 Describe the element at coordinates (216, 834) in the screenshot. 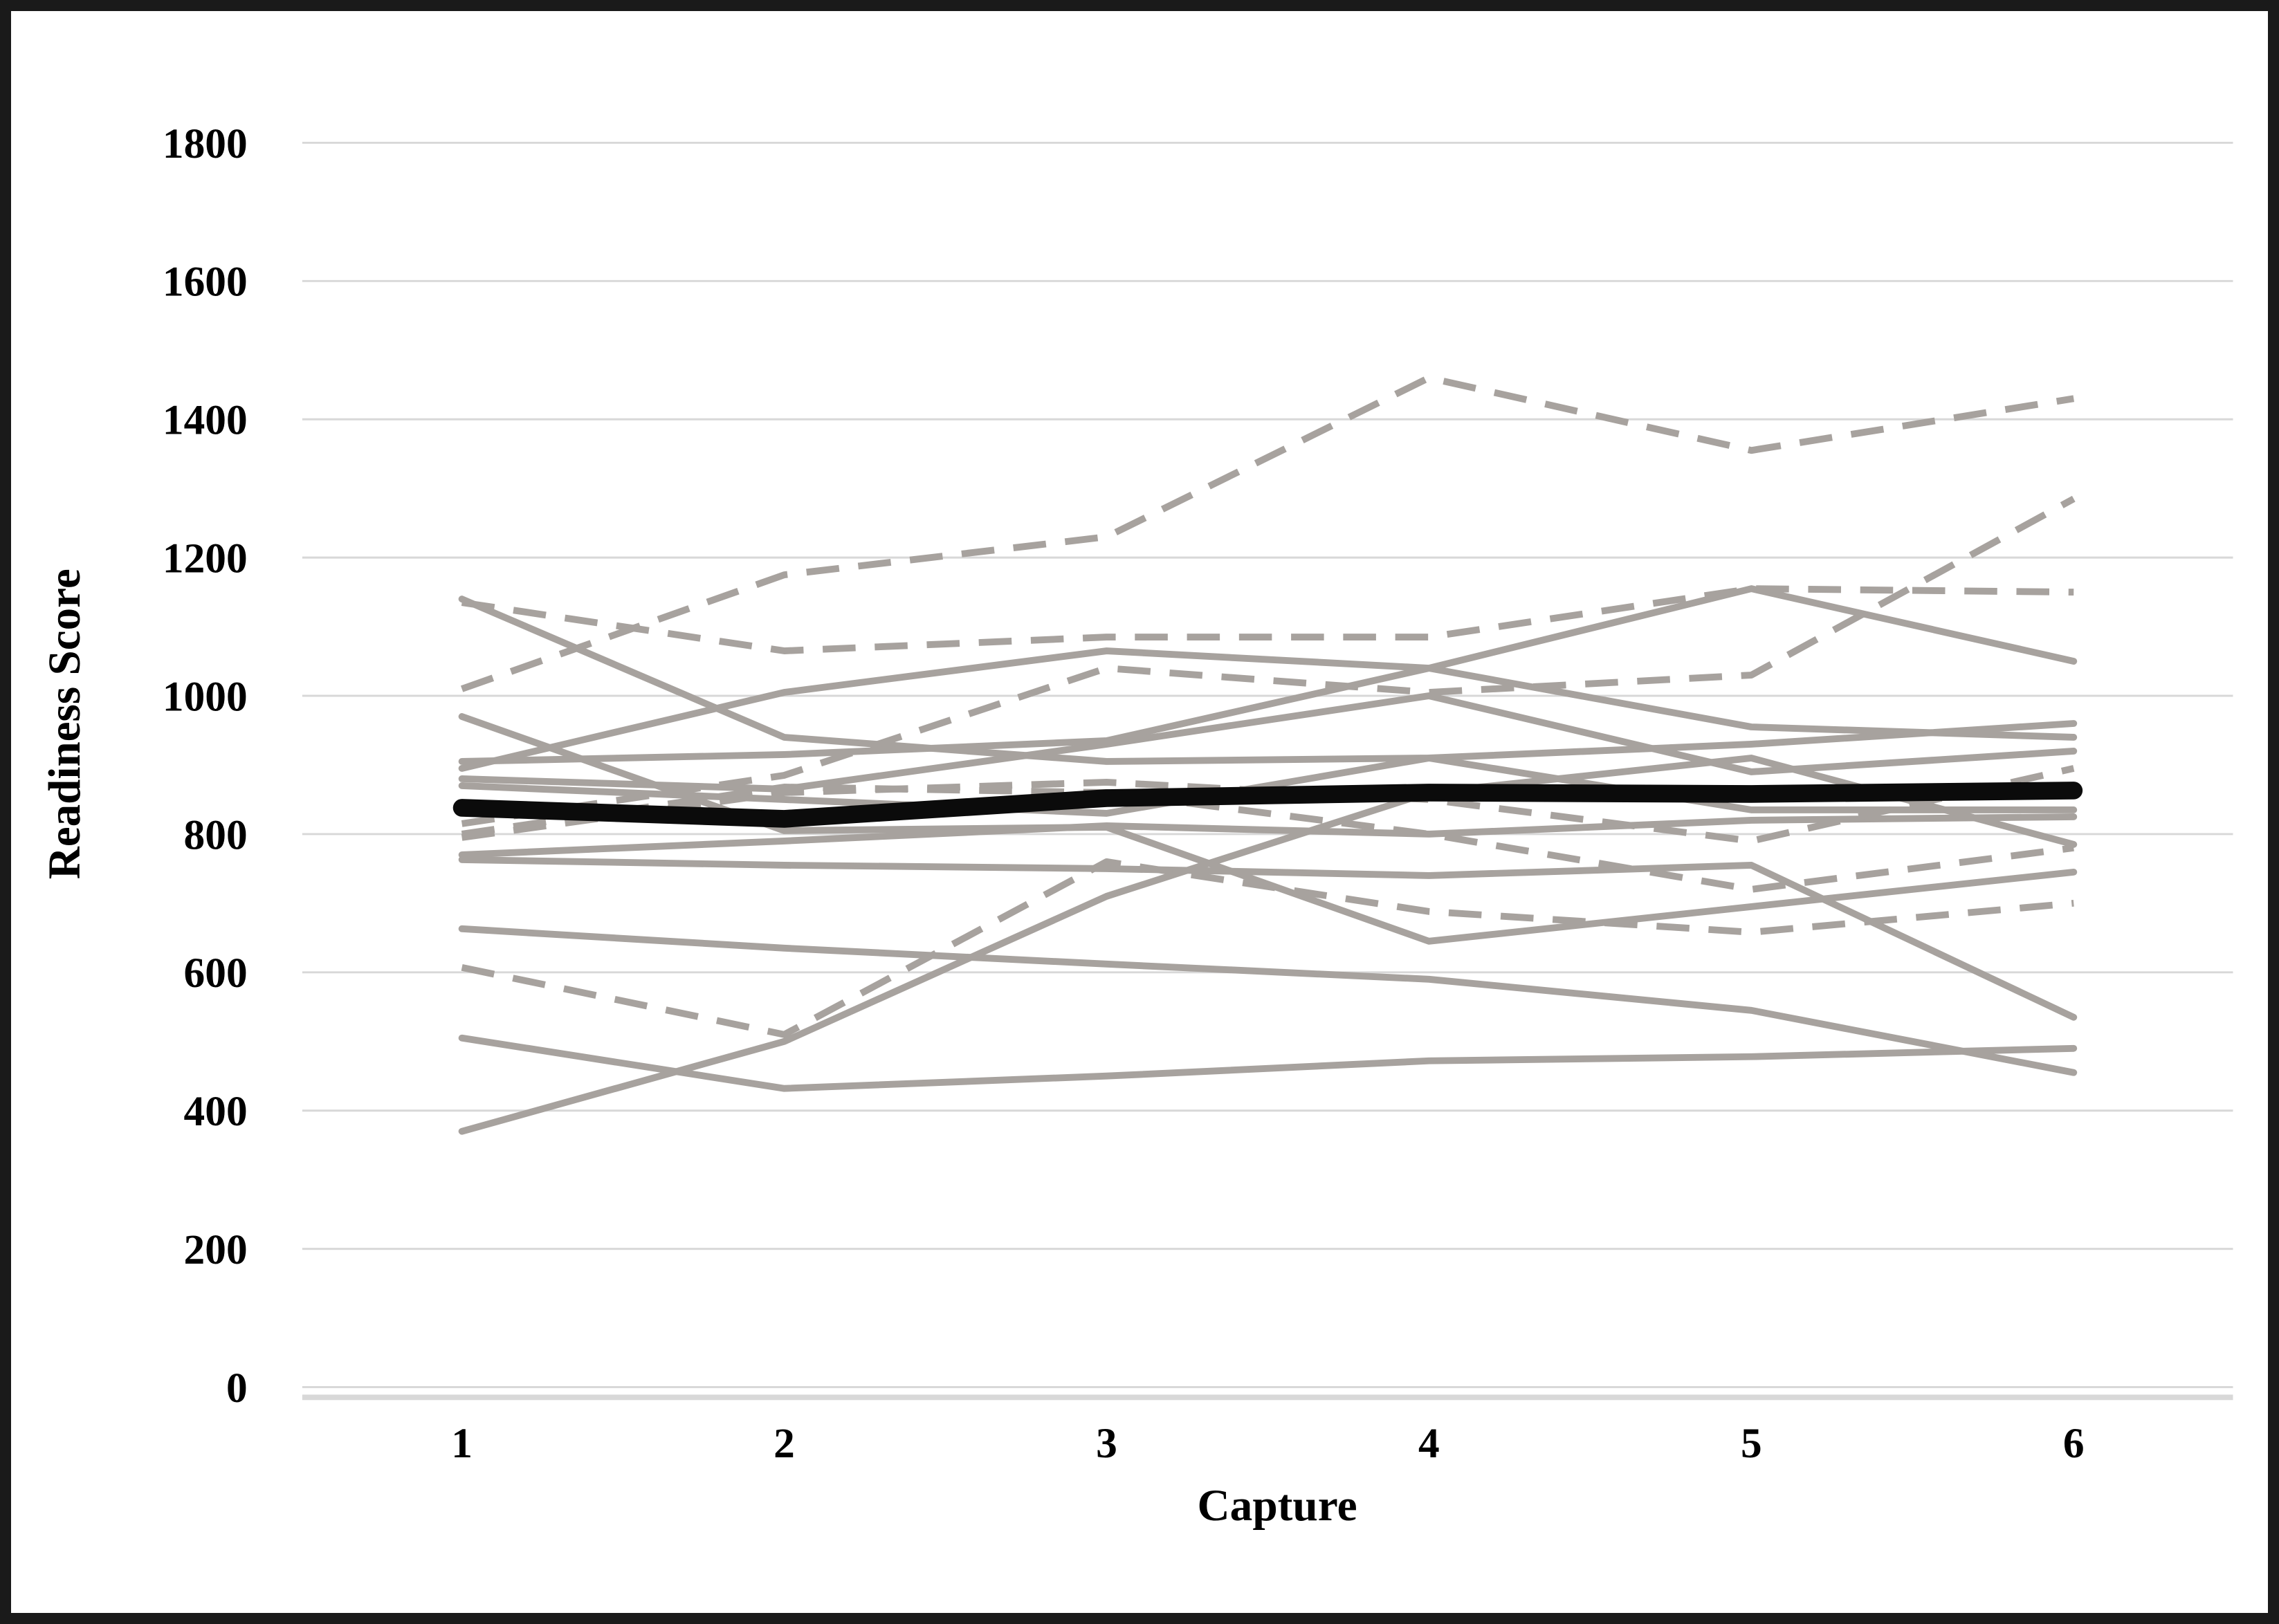

I see `y-tick-label-800: 800` at that location.